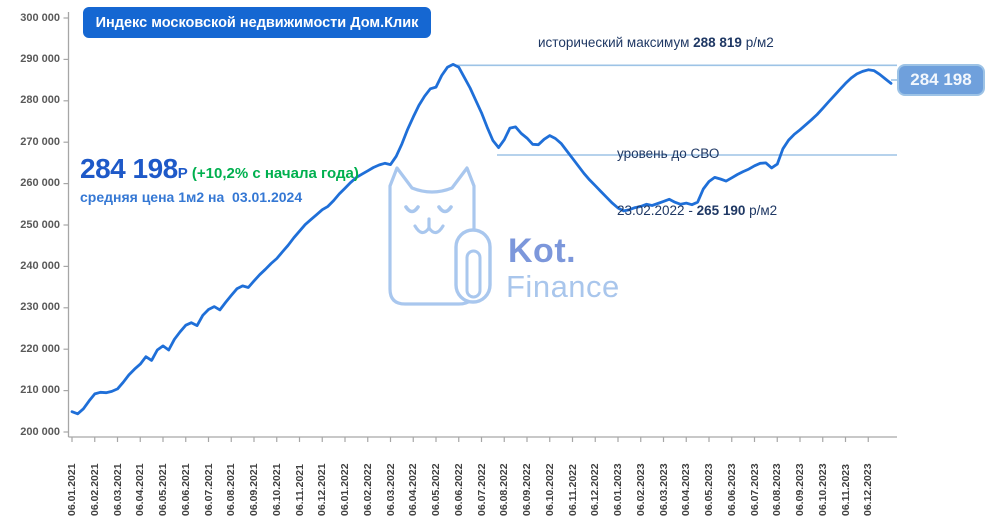 The width and height of the screenshot is (1000, 523). Describe the element at coordinates (663, 489) in the screenshot. I see `x-axis-label: 06.03.2023` at that location.